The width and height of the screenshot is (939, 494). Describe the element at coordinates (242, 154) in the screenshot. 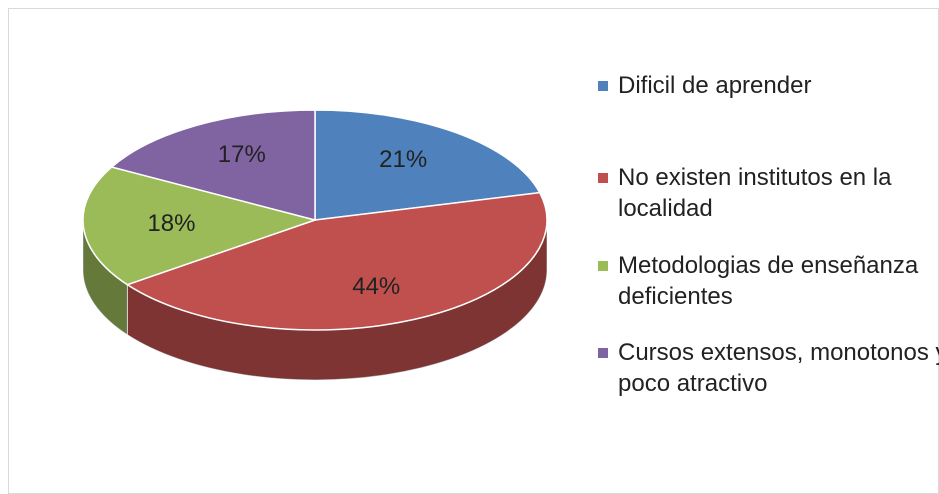

I see `data-label: 17%` at that location.